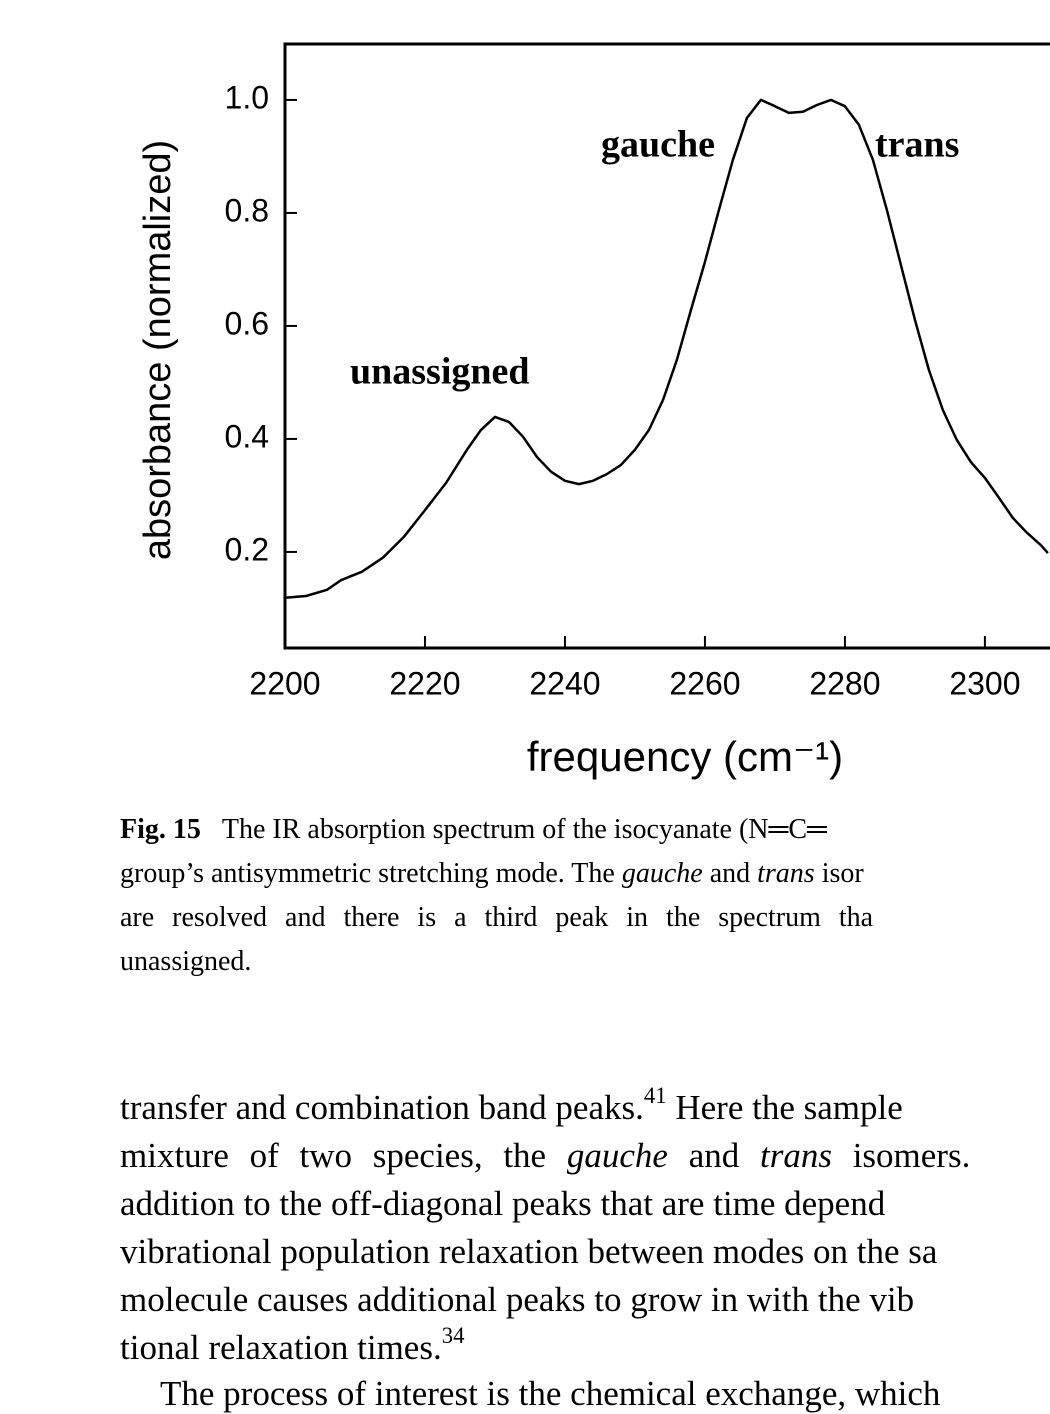 This screenshot has height=1414, width=1050. I want to click on x-tick-label: 2260, so click(704, 683).